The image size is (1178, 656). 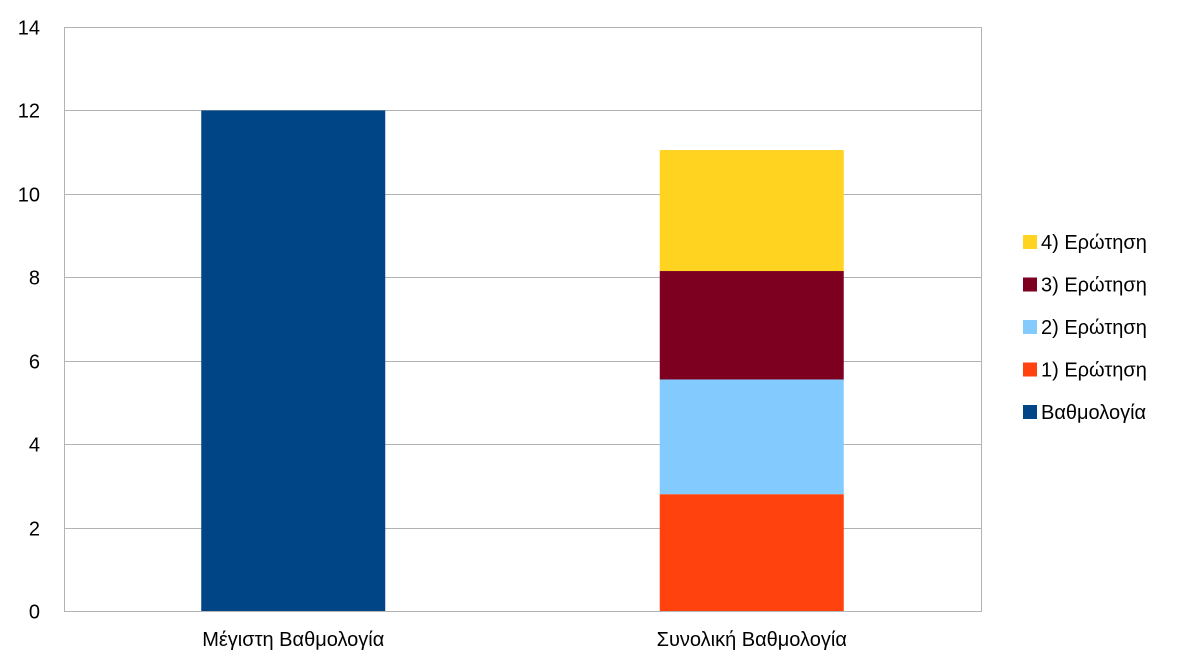 I want to click on legend-label: 3) Ερώτηση, so click(x=1094, y=286).